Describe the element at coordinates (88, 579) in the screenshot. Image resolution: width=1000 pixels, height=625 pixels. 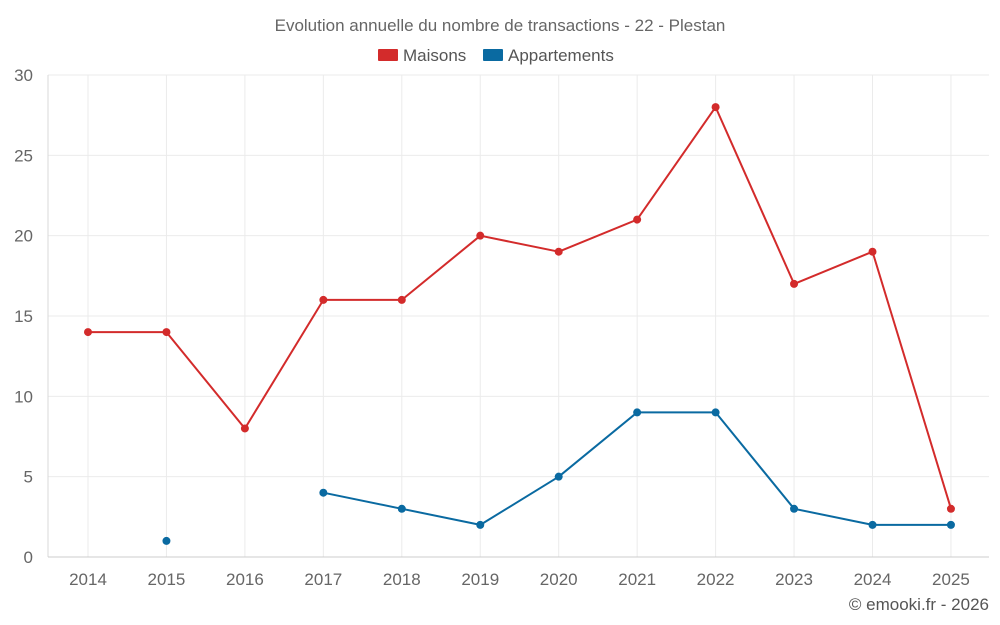
I see `x-tick-label: 2014` at that location.